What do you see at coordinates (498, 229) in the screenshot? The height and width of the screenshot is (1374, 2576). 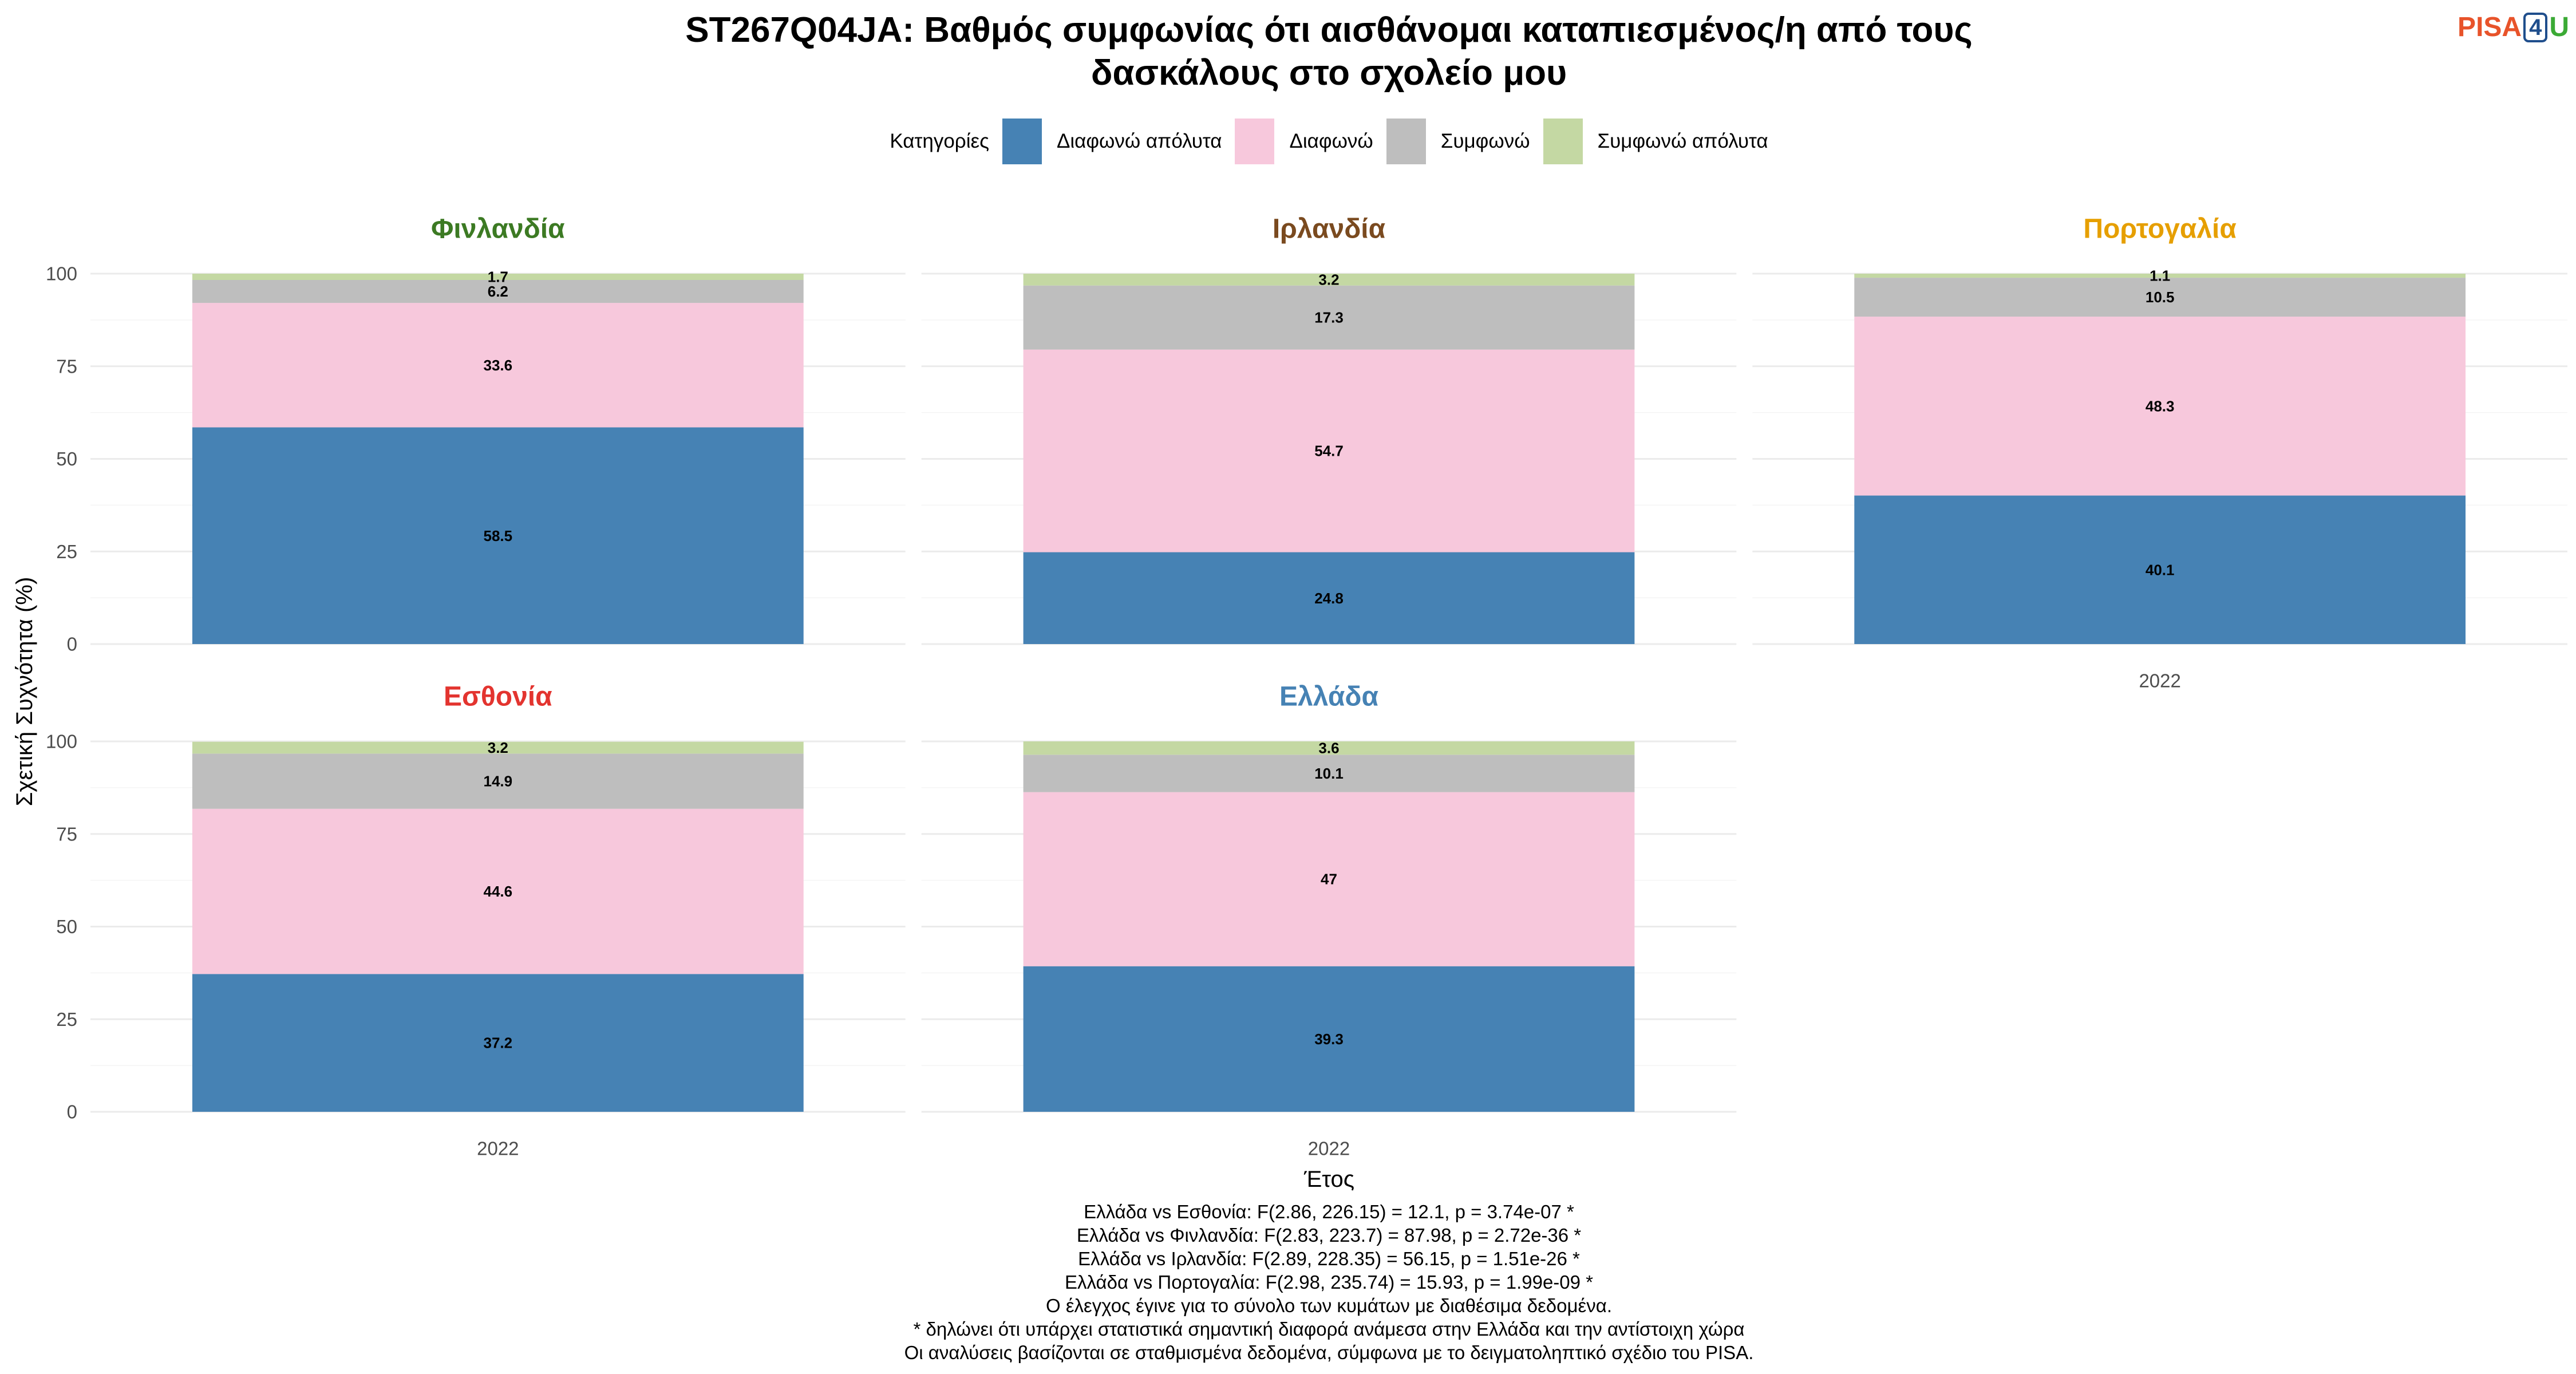 I see `facet-title: Φινλανδία` at bounding box center [498, 229].